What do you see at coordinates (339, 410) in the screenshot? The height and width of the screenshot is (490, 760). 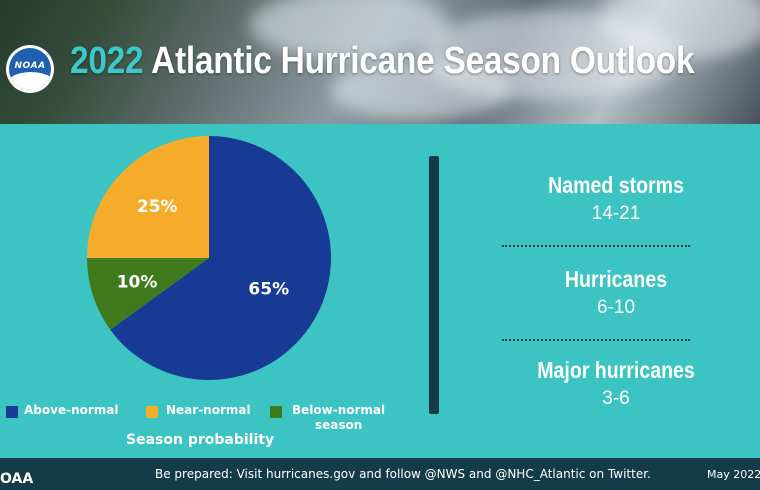 I see `legend-label-below-normal-line1: Below-normal` at bounding box center [339, 410].